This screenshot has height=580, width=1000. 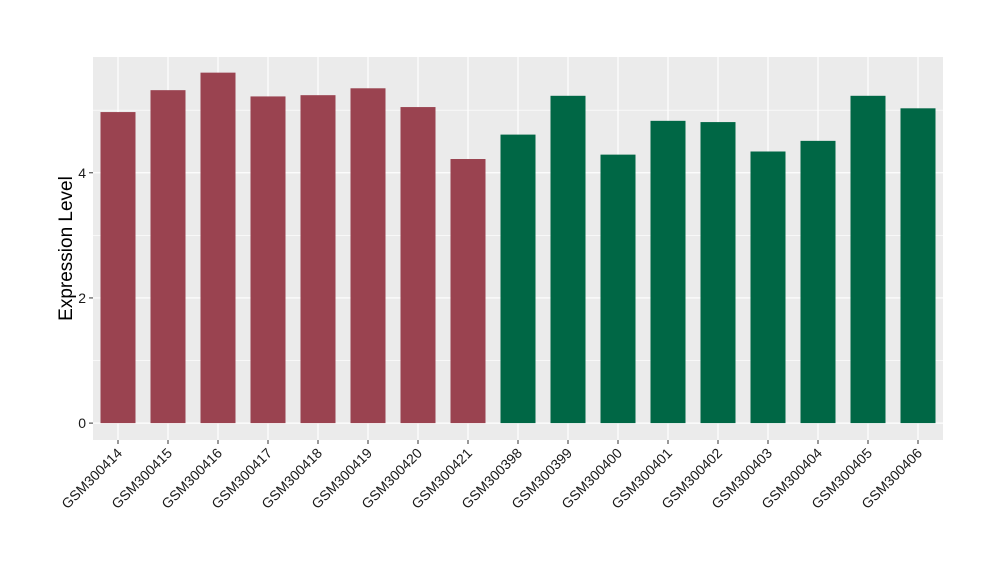 What do you see at coordinates (468, 291) in the screenshot?
I see `bar-gsm300421` at bounding box center [468, 291].